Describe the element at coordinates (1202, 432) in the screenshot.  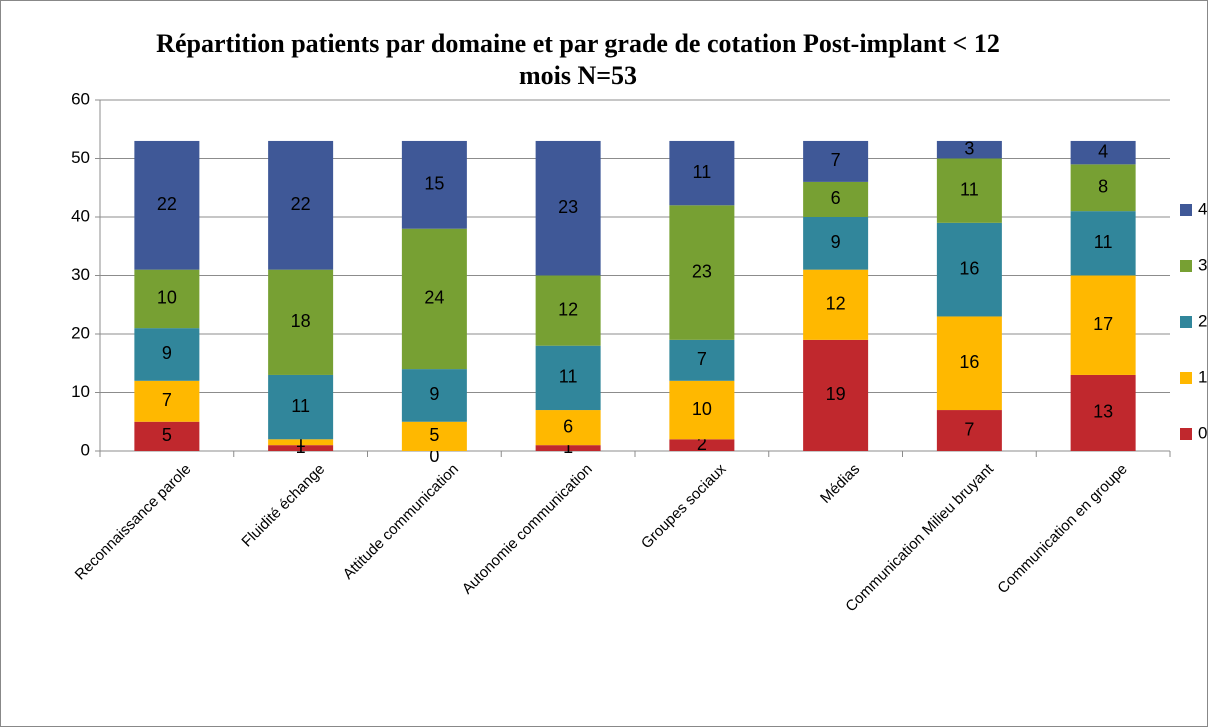
I see `legend-label: 0` at that location.